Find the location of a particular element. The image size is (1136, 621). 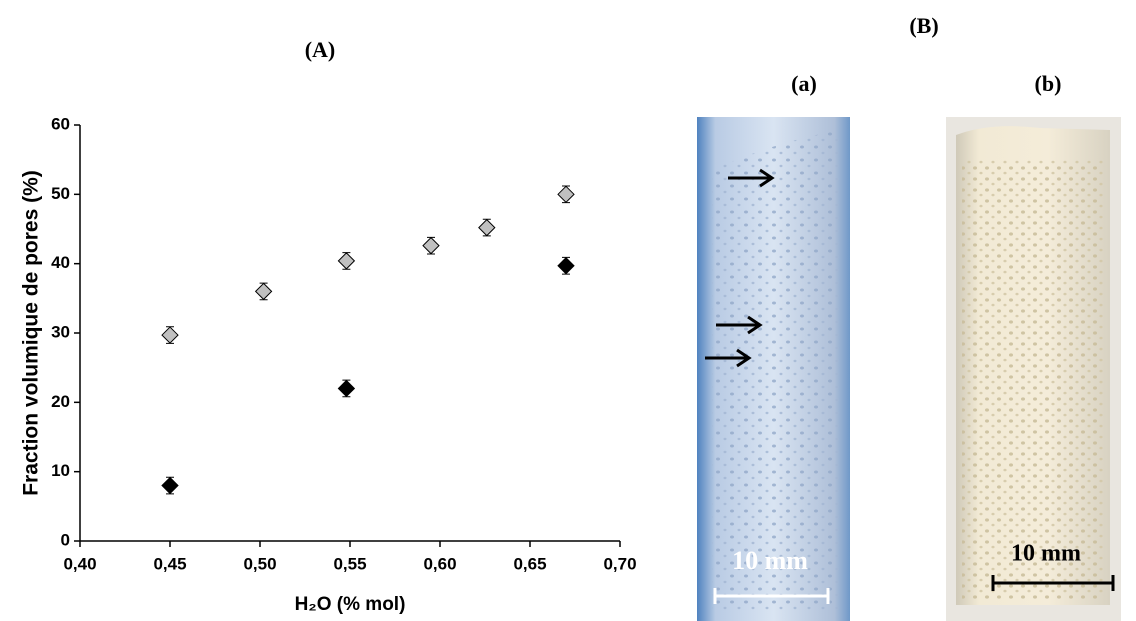

x-tick-label: 0,65 is located at coordinates (529, 563).